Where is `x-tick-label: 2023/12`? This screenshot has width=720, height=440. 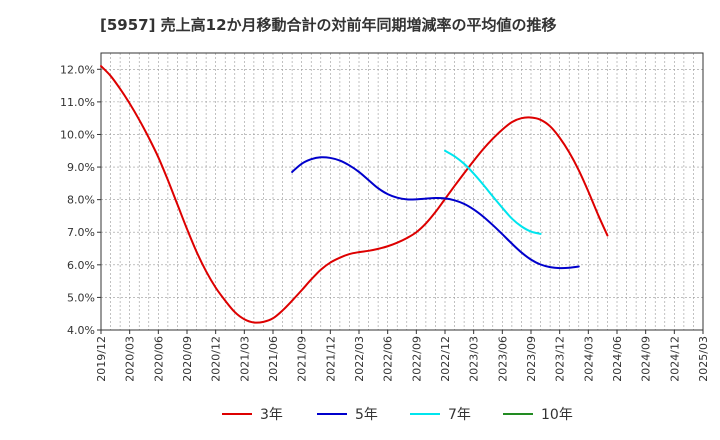
x-tick-label: 2023/12 is located at coordinates (560, 359).